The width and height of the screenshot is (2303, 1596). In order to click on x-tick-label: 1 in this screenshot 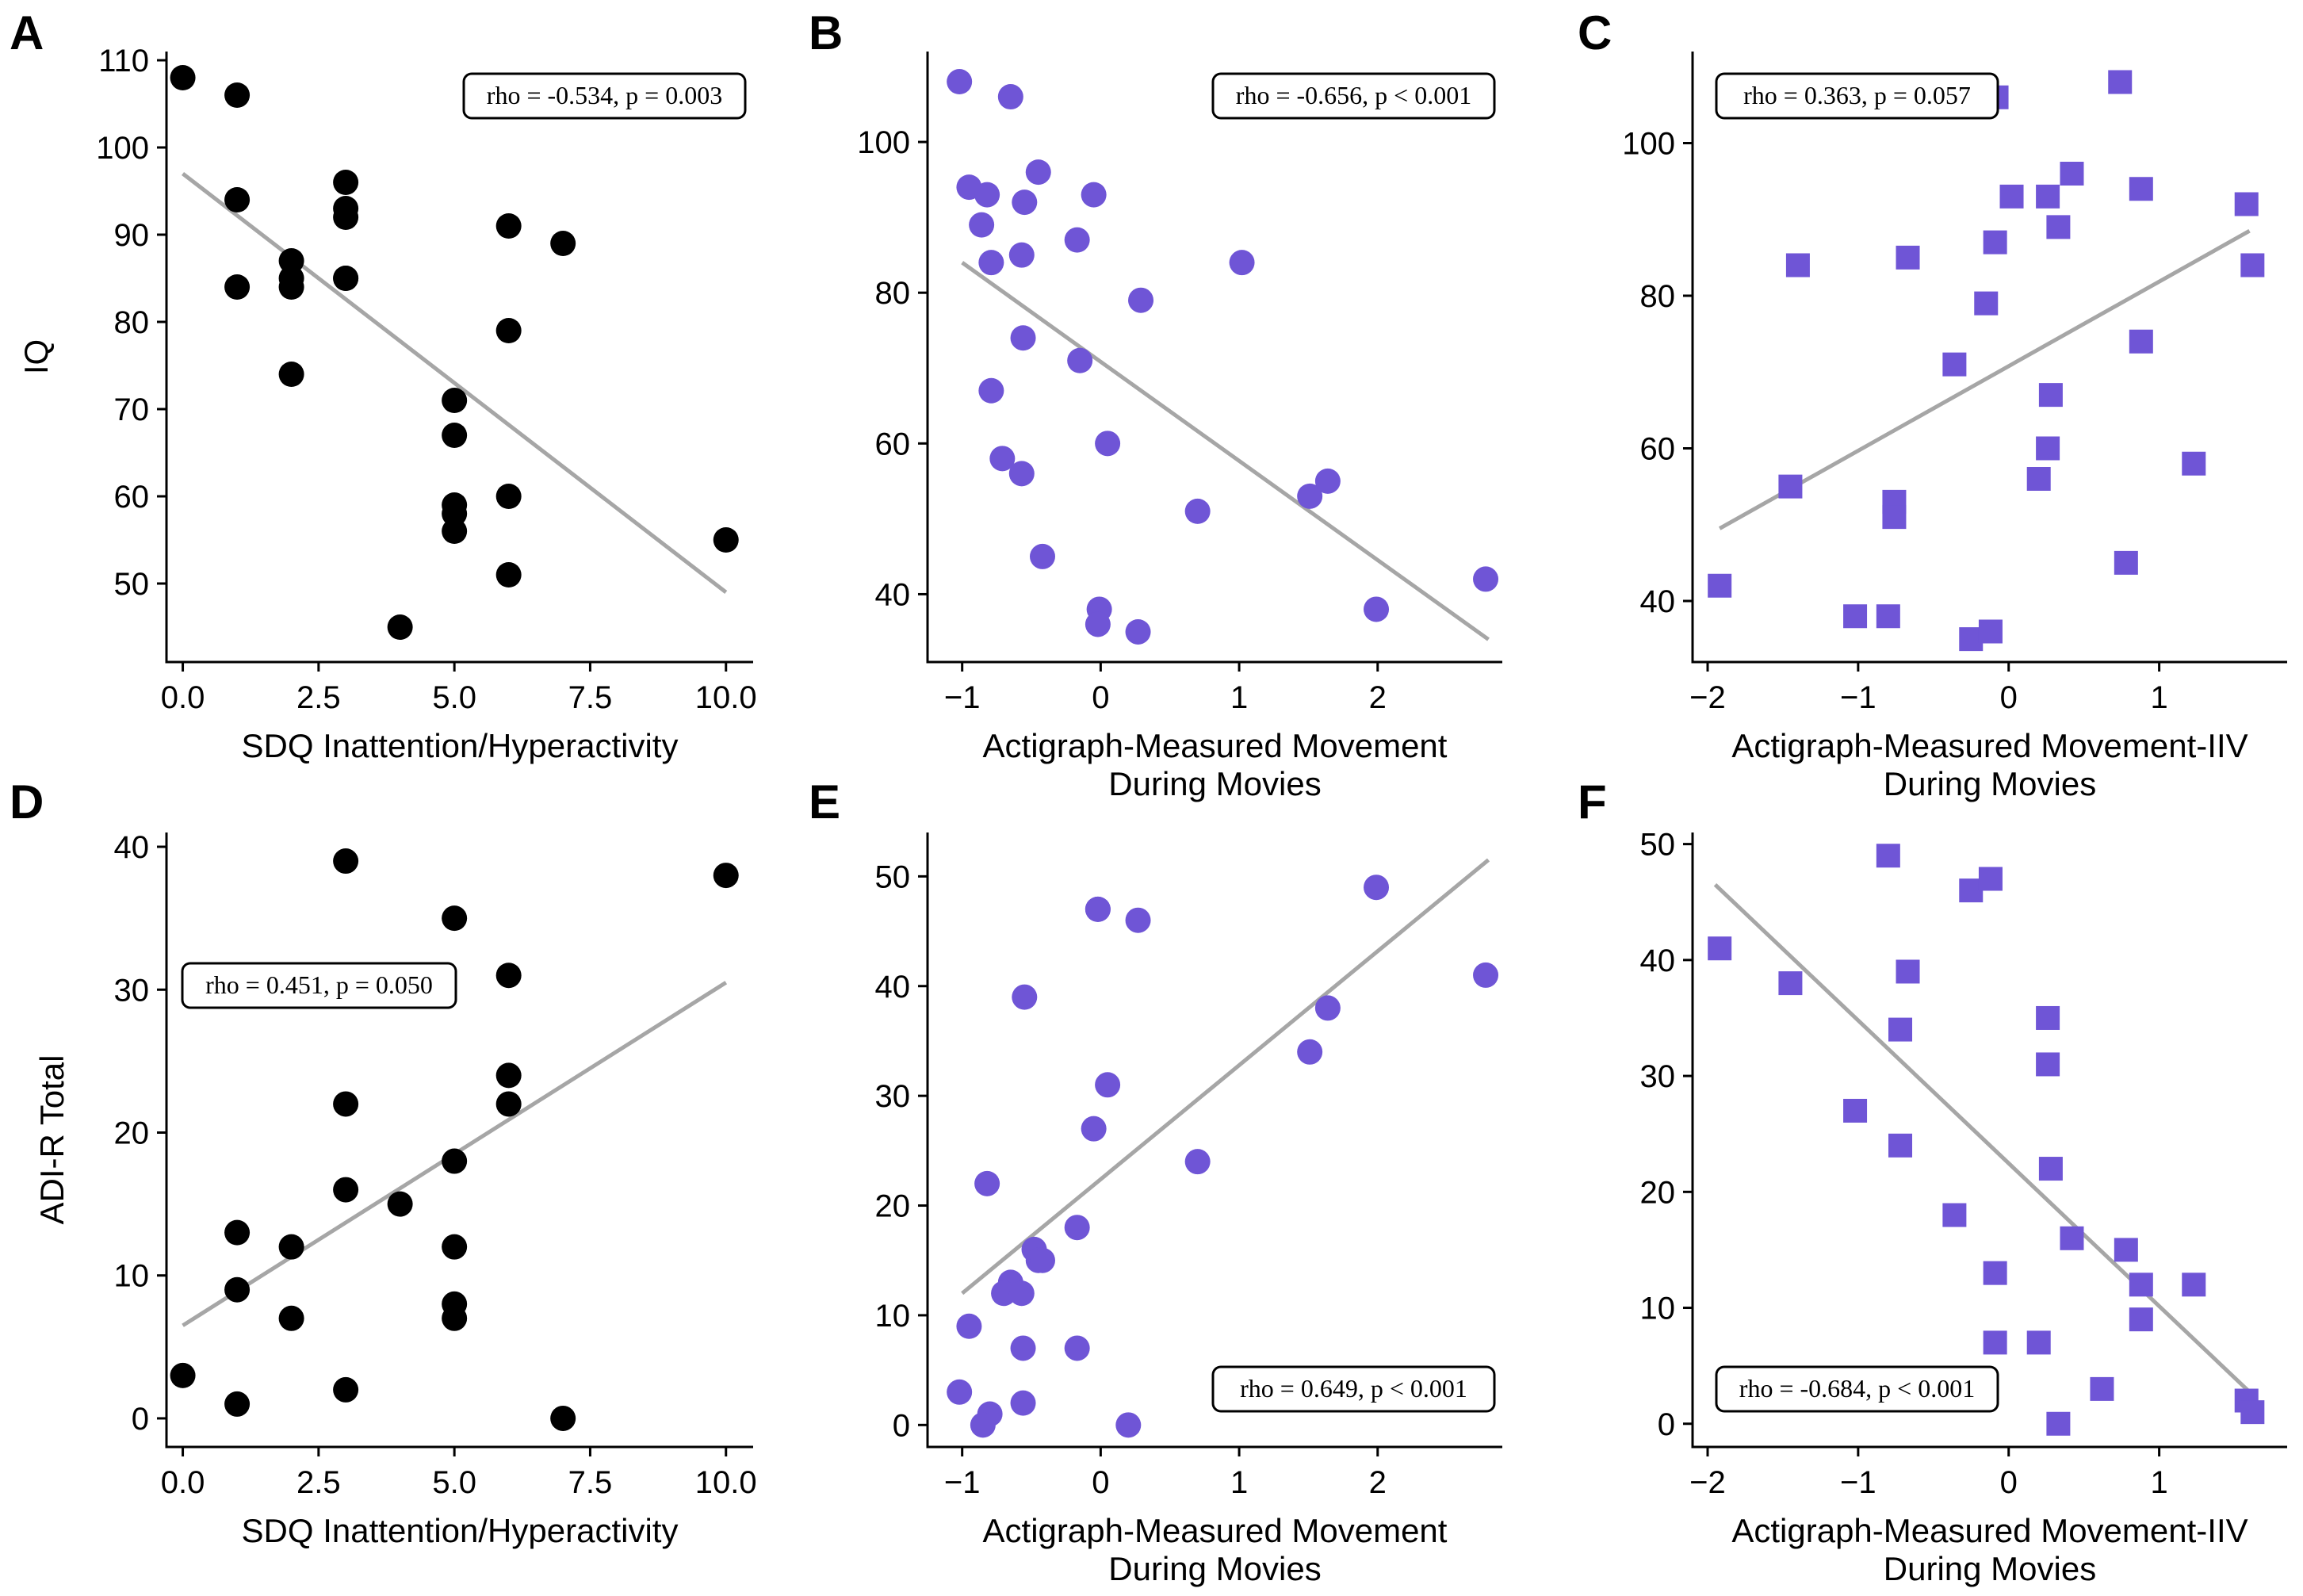, I will do `click(1239, 1482)`.